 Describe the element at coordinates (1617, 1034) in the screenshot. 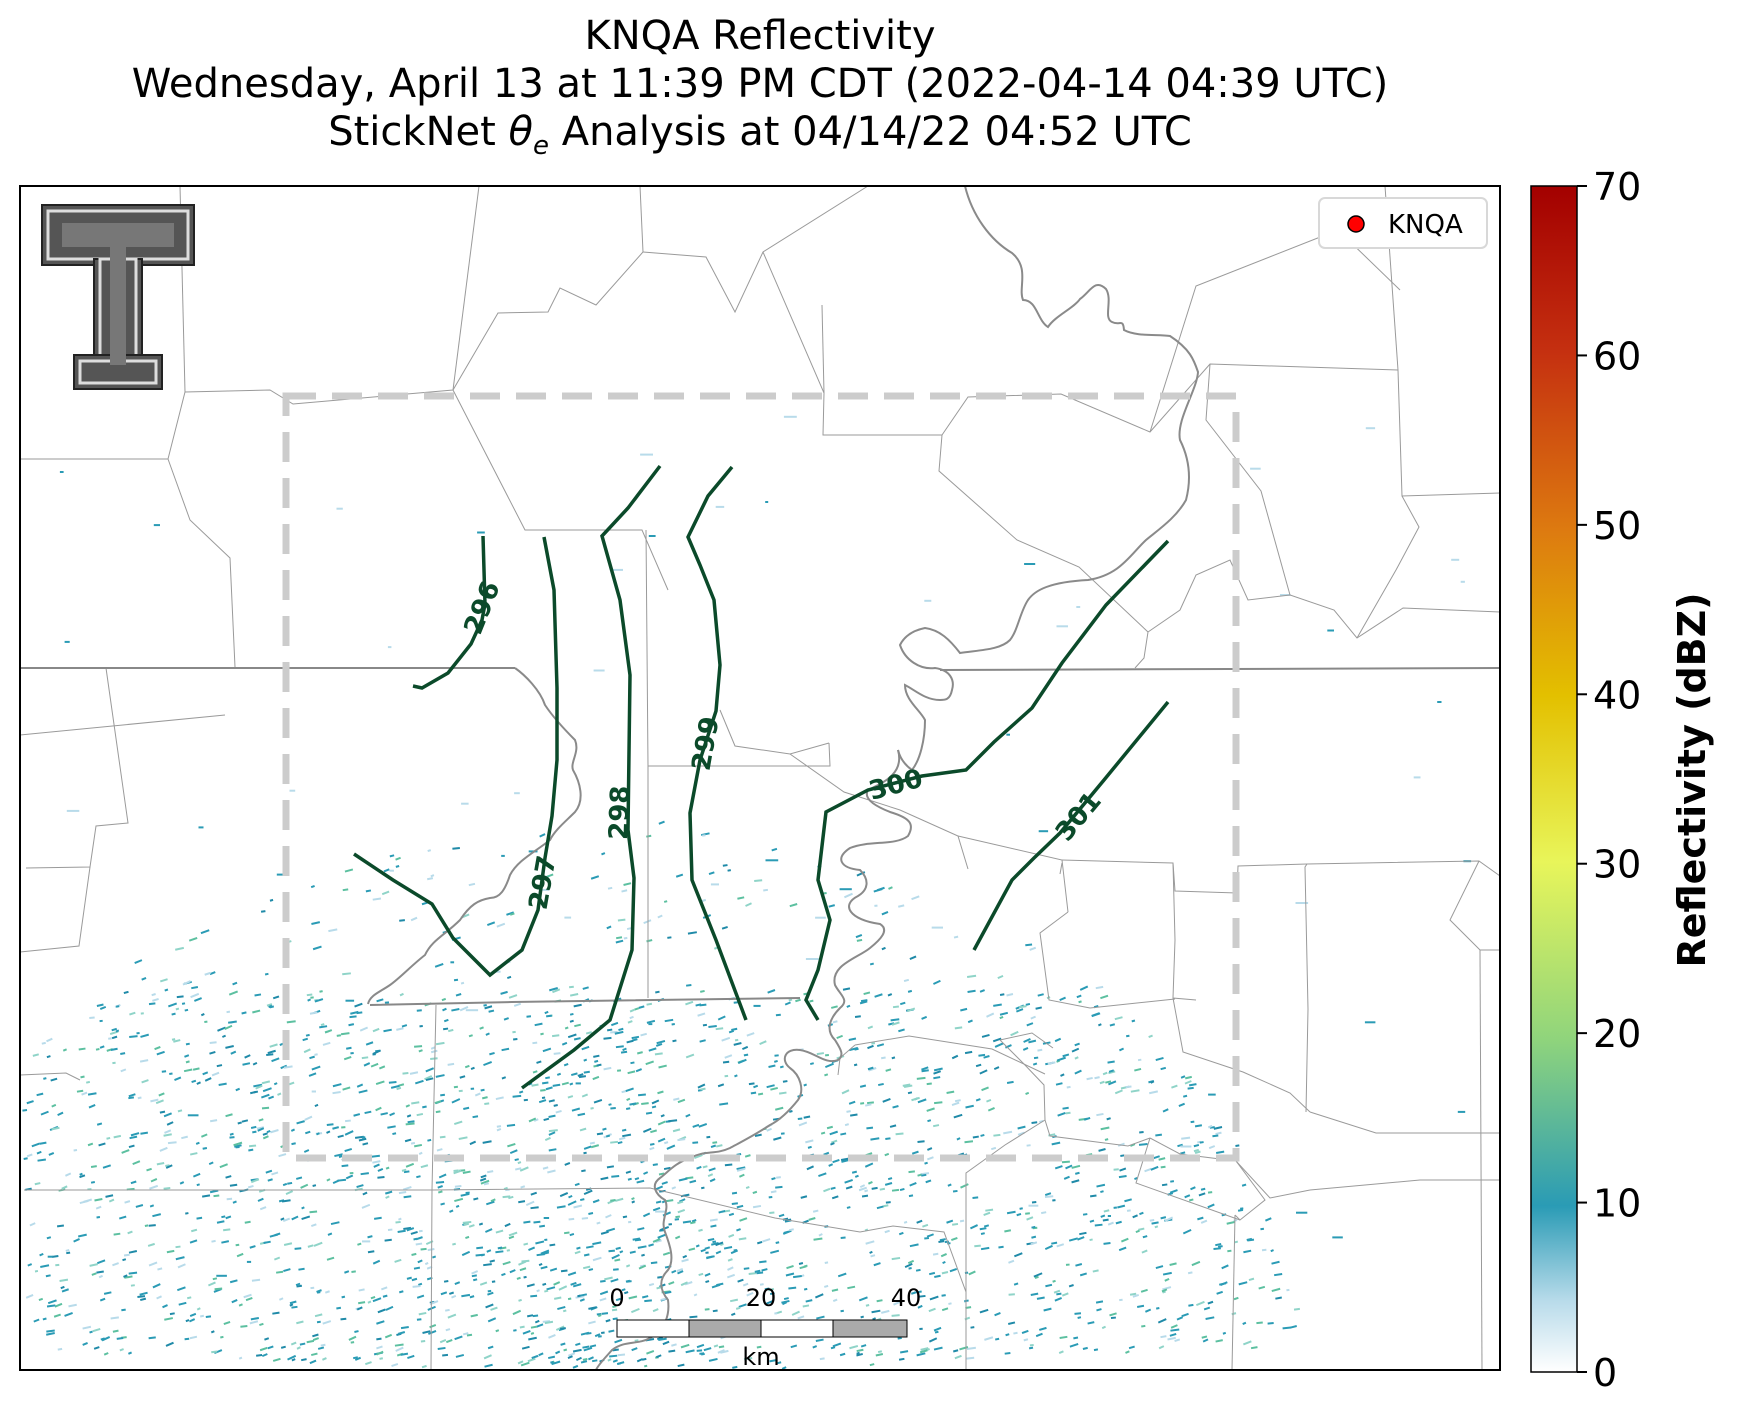

I see `colorbar-tick-label: 20` at that location.